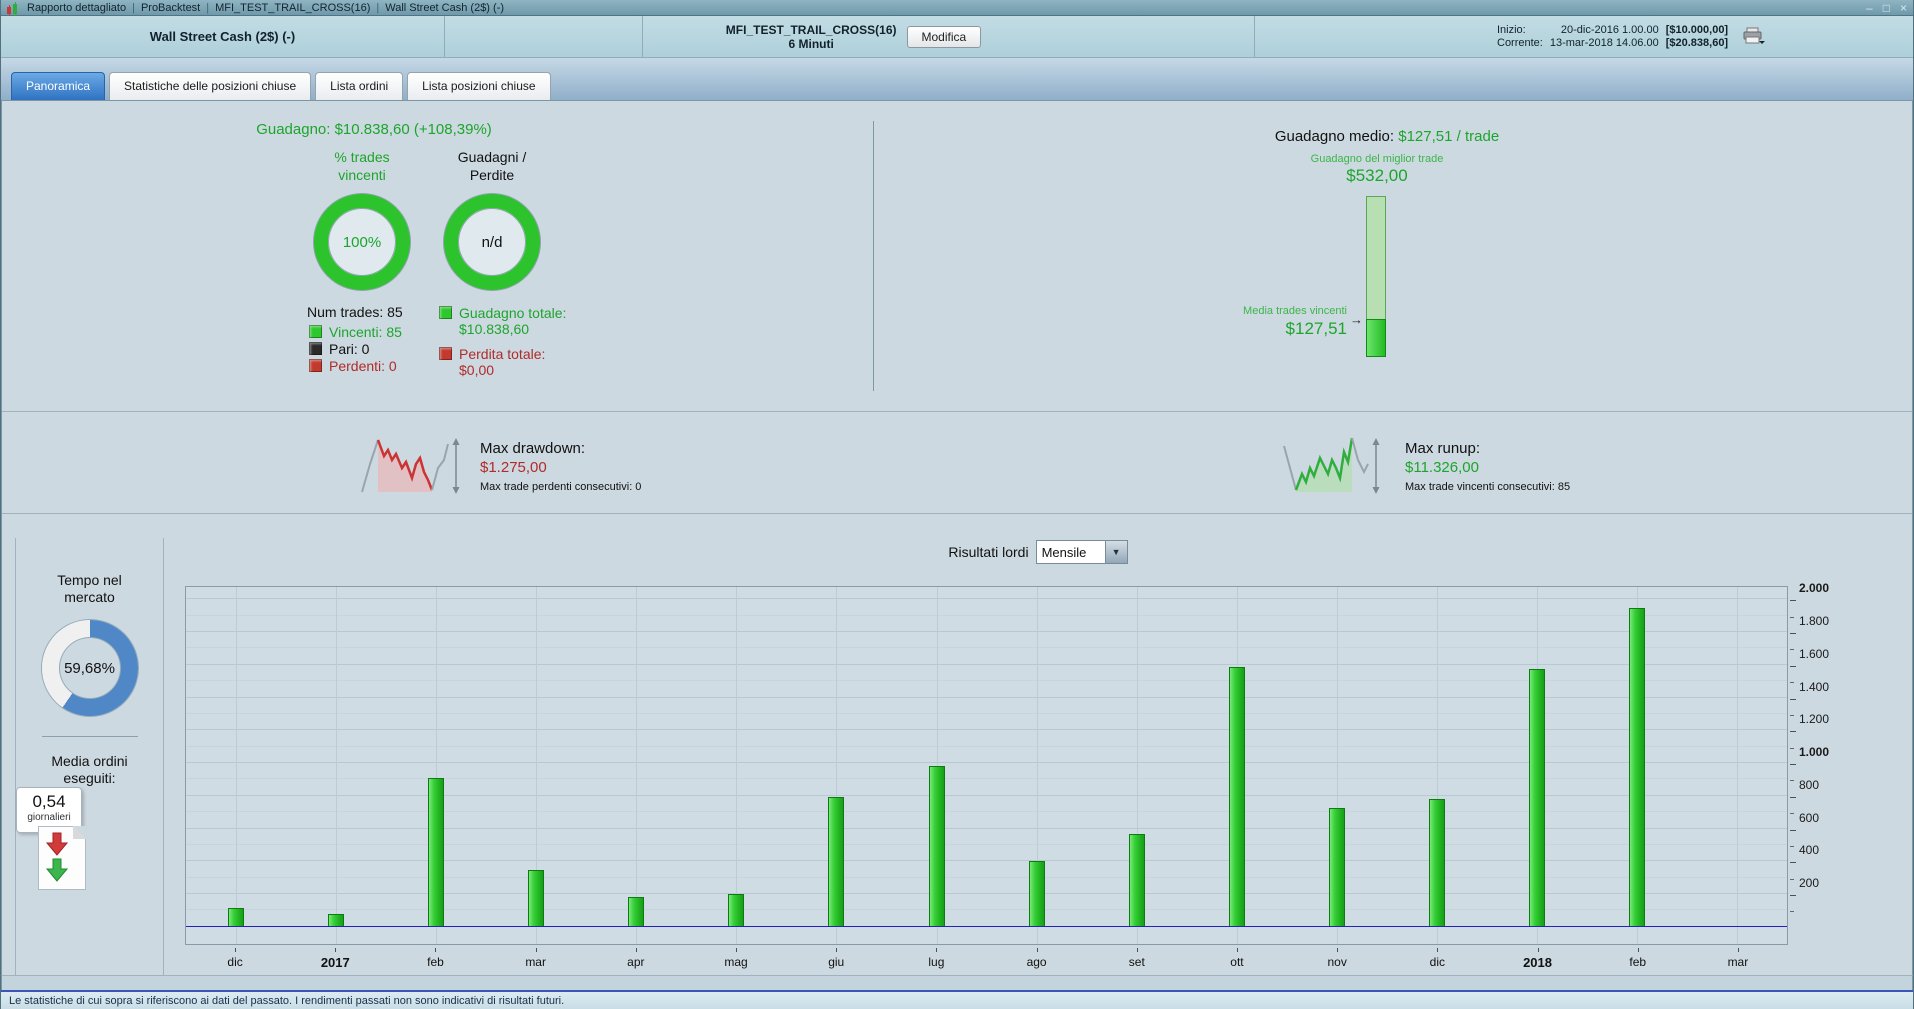 Image resolution: width=1914 pixels, height=1009 pixels. I want to click on x-axis-label: apr, so click(636, 959).